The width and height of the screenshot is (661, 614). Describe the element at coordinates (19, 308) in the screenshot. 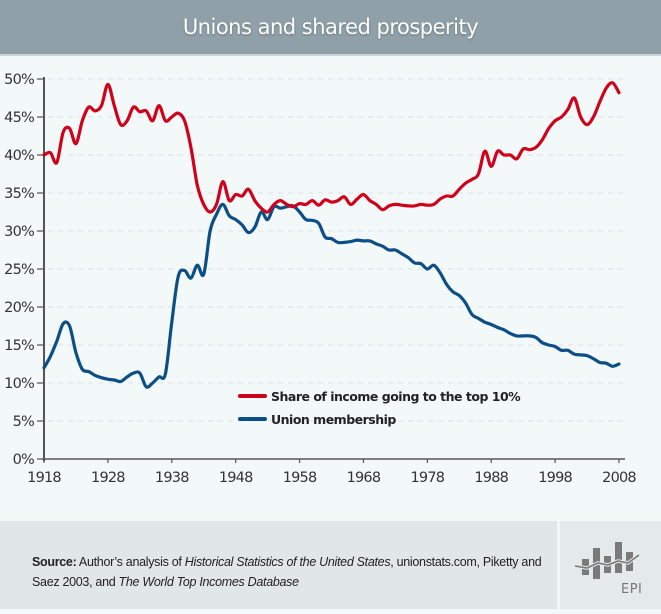

I see `y-tick-label: 20%` at that location.